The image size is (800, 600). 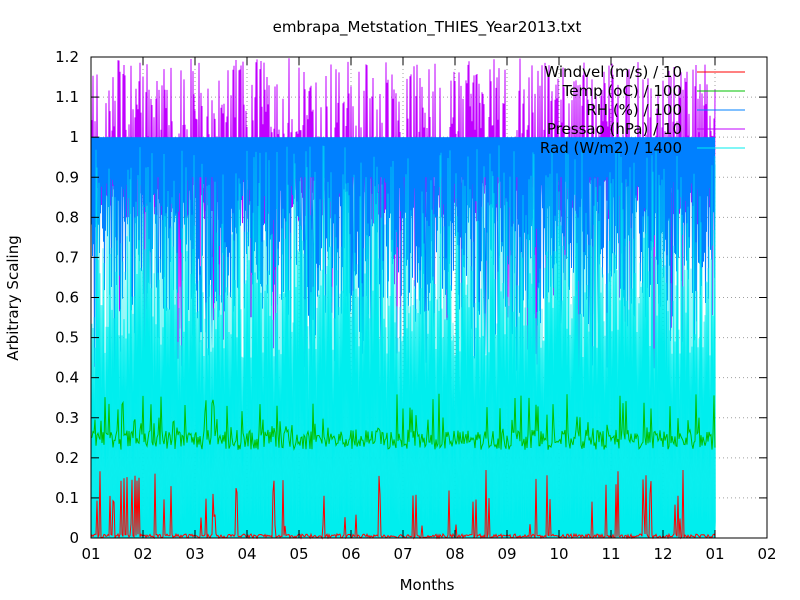 What do you see at coordinates (402, 554) in the screenshot?
I see `x-tick-label: 07` at bounding box center [402, 554].